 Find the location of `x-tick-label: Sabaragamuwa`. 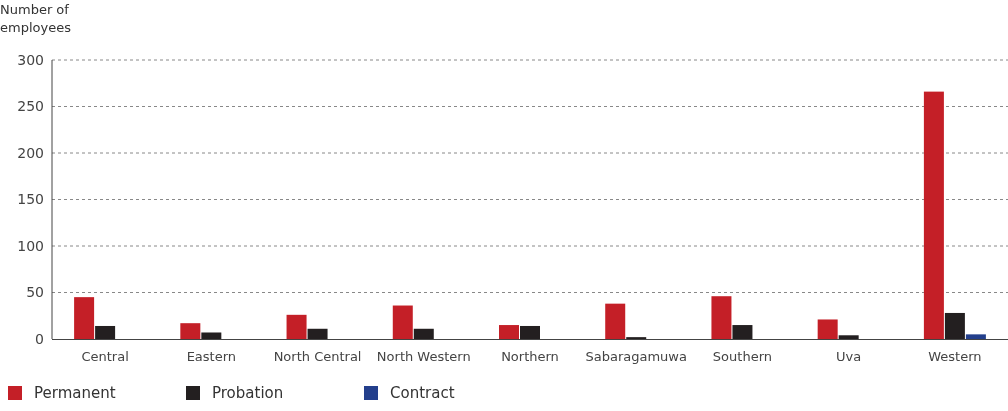

x-tick-label: Sabaragamuwa is located at coordinates (636, 356).